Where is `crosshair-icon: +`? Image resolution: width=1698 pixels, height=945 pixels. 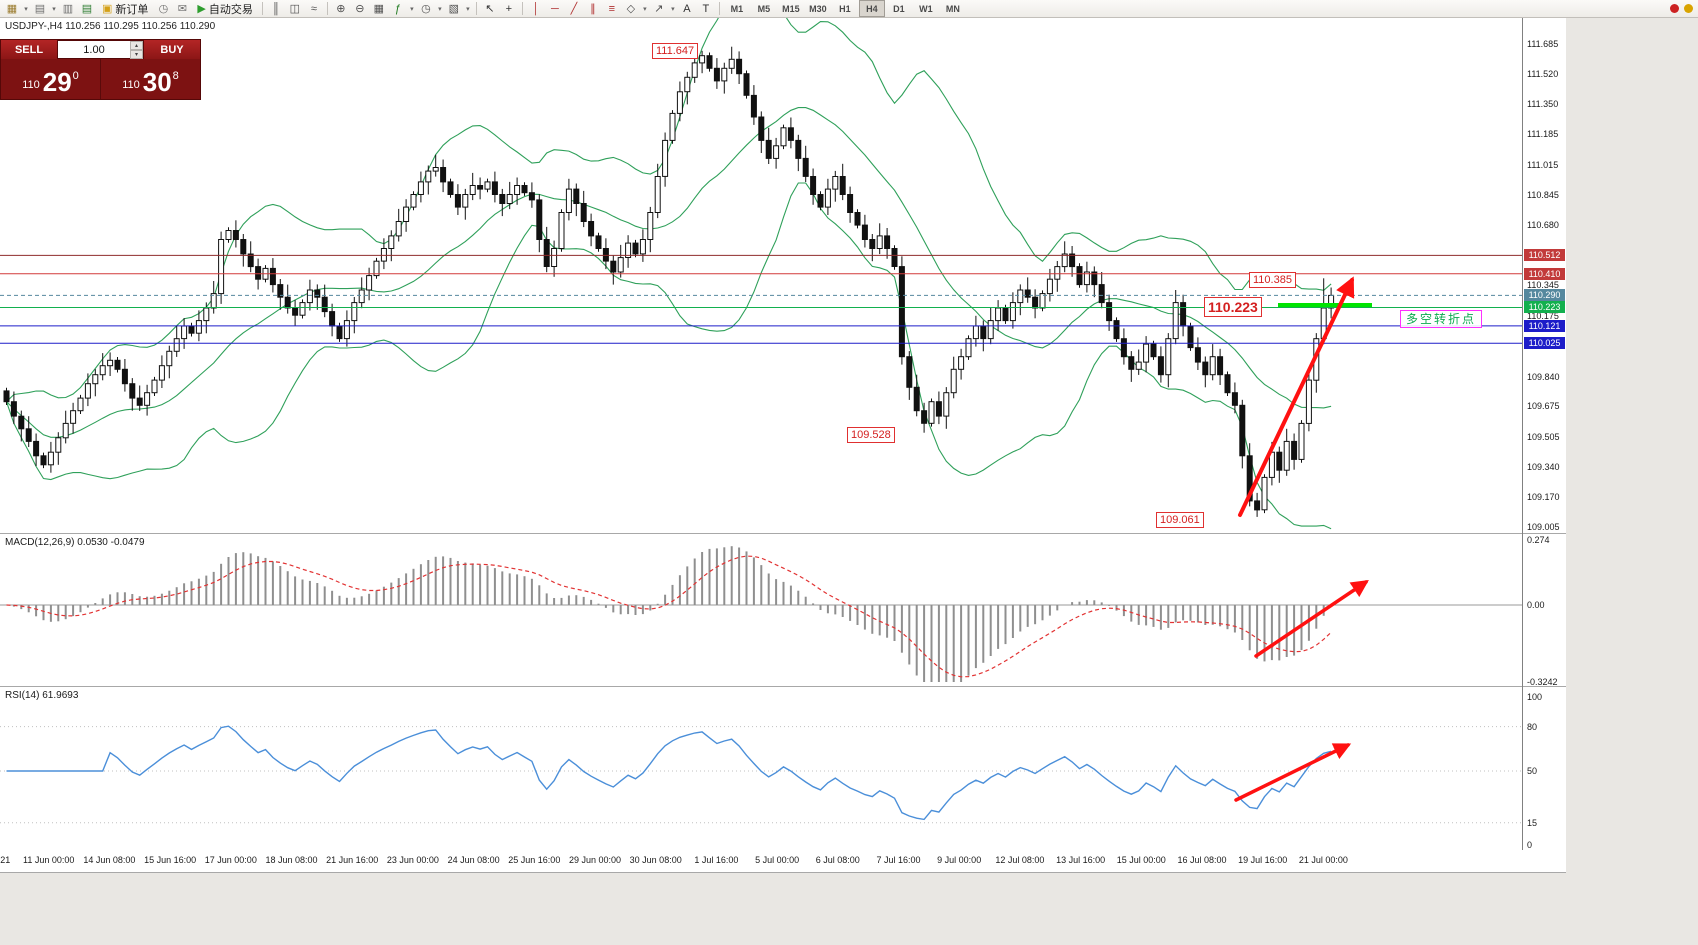 crosshair-icon: + is located at coordinates (509, 8).